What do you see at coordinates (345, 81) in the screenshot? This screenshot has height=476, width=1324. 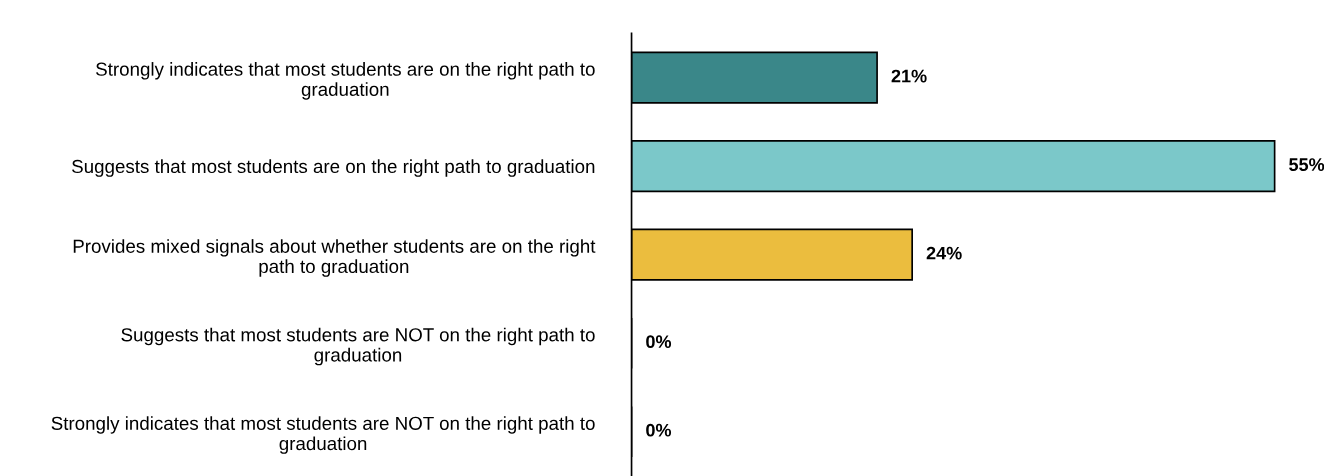 I see `y-tick-label: Strongly indicates that most students are on the right path to graduation` at bounding box center [345, 81].